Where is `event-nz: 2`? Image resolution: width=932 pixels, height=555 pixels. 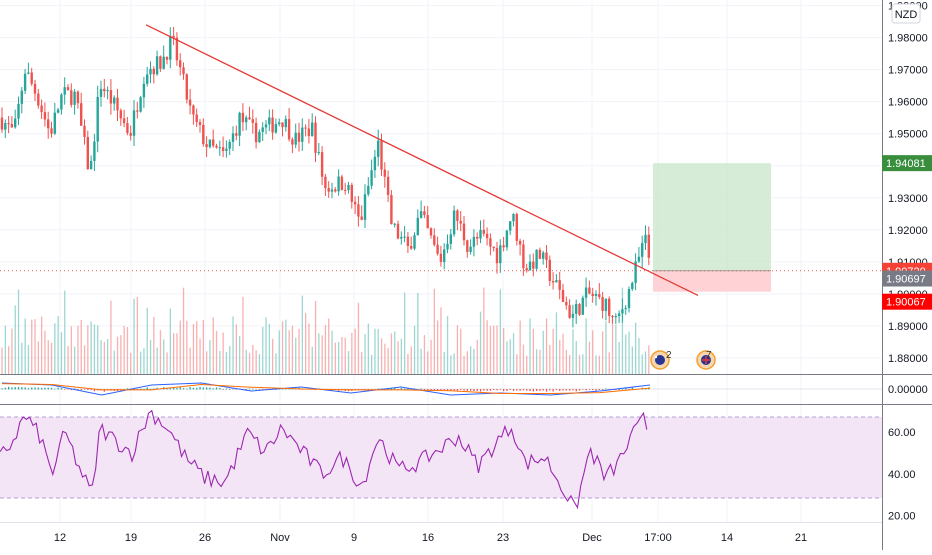 event-nz: 2 is located at coordinates (661, 360).